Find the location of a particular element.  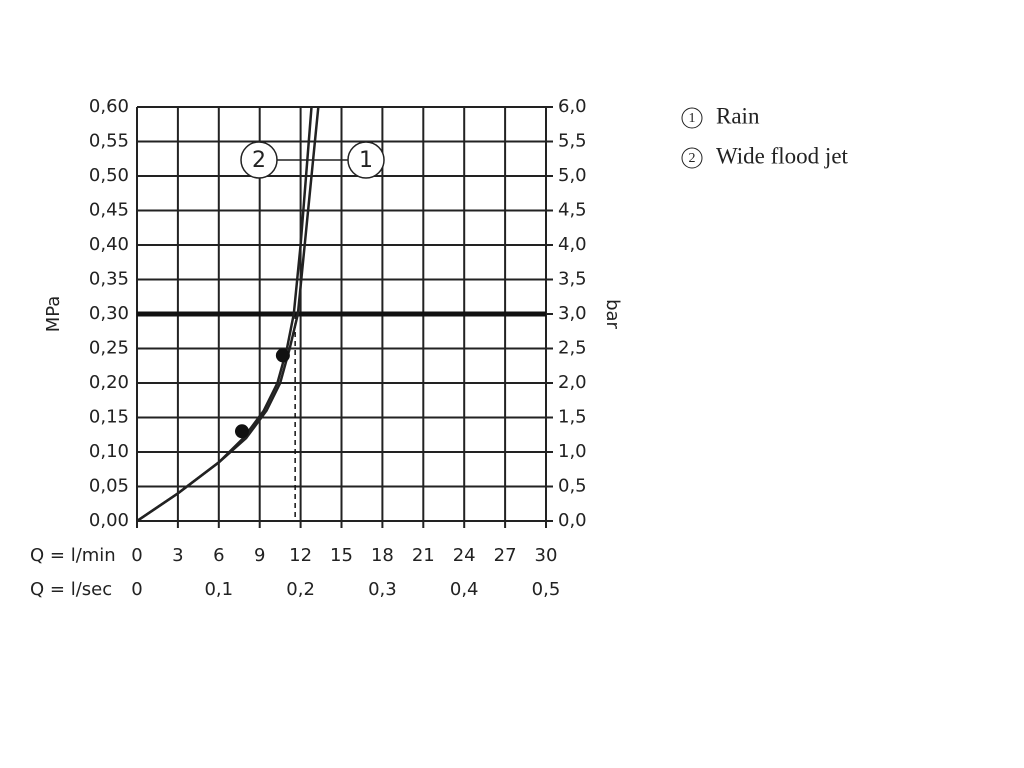

legend-entry: Rain is located at coordinates (738, 115).